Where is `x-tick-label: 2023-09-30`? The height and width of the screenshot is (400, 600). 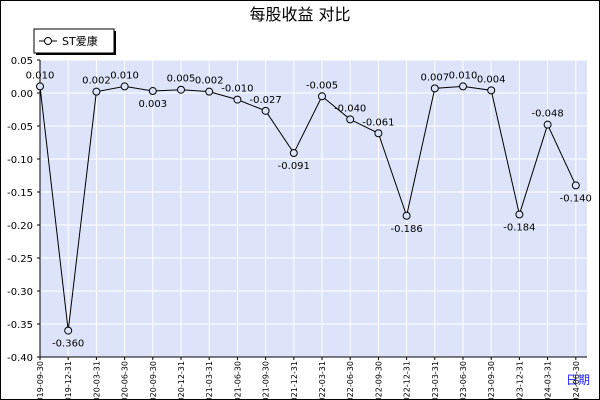
x-tick-label: 2023-09-30 is located at coordinates (491, 380).